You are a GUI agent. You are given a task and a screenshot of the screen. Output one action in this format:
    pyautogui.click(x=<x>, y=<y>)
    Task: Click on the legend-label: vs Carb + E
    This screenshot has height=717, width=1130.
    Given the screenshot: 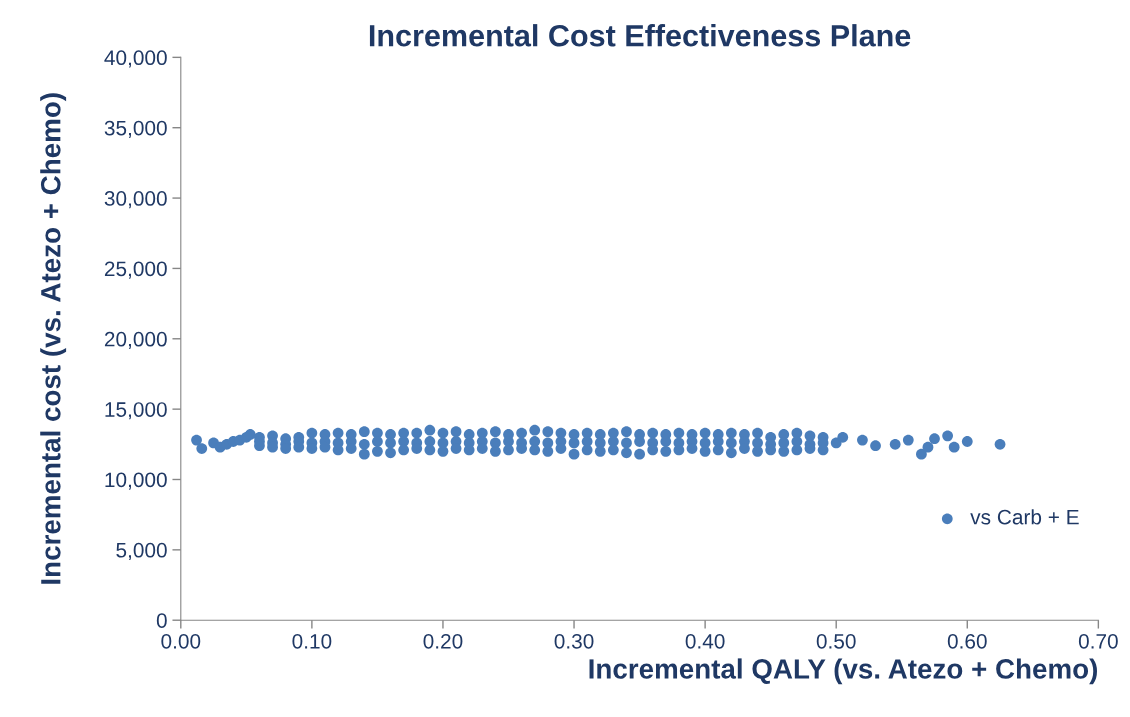 What is the action you would take?
    pyautogui.click(x=1024, y=517)
    